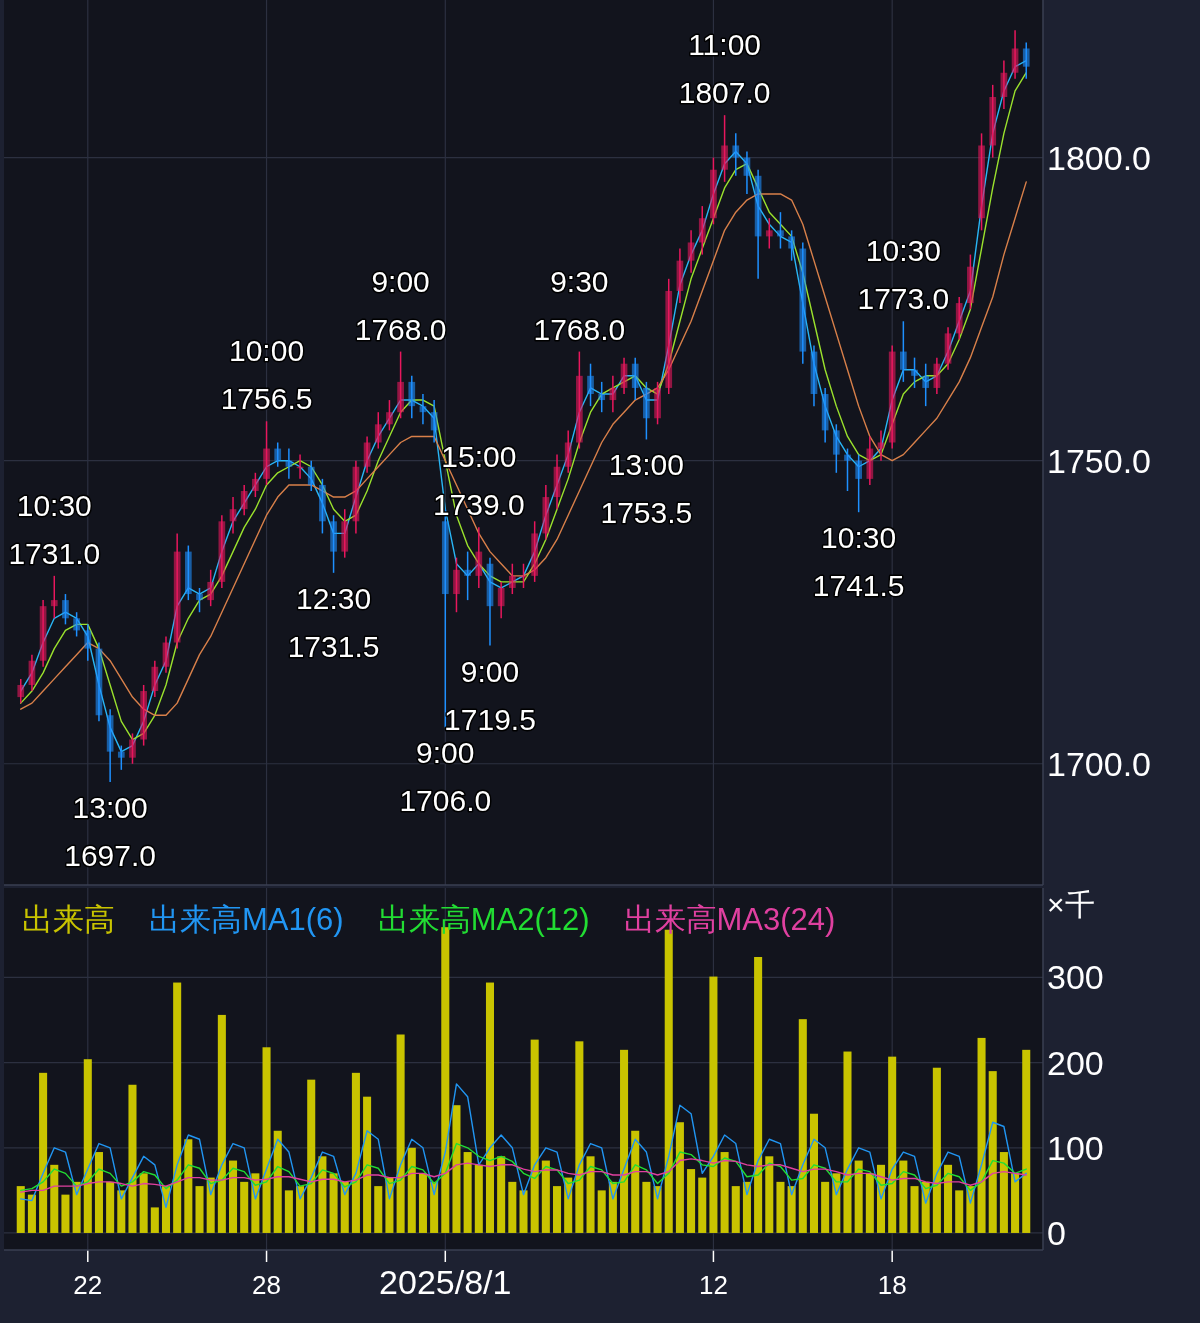 This screenshot has width=1200, height=1323. I want to click on y-tick-label: 1800.0, so click(1099, 157).